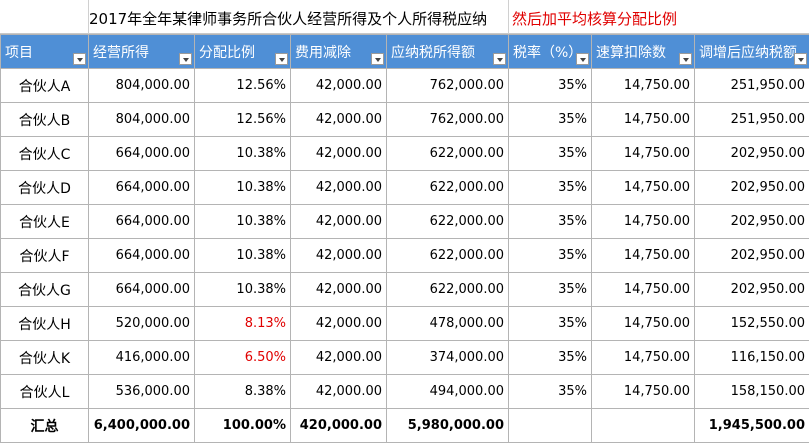  I want to click on sheet-title: 2017年全年某律师事务所合伙人经营所得及个人所得税应纳, so click(288, 19).